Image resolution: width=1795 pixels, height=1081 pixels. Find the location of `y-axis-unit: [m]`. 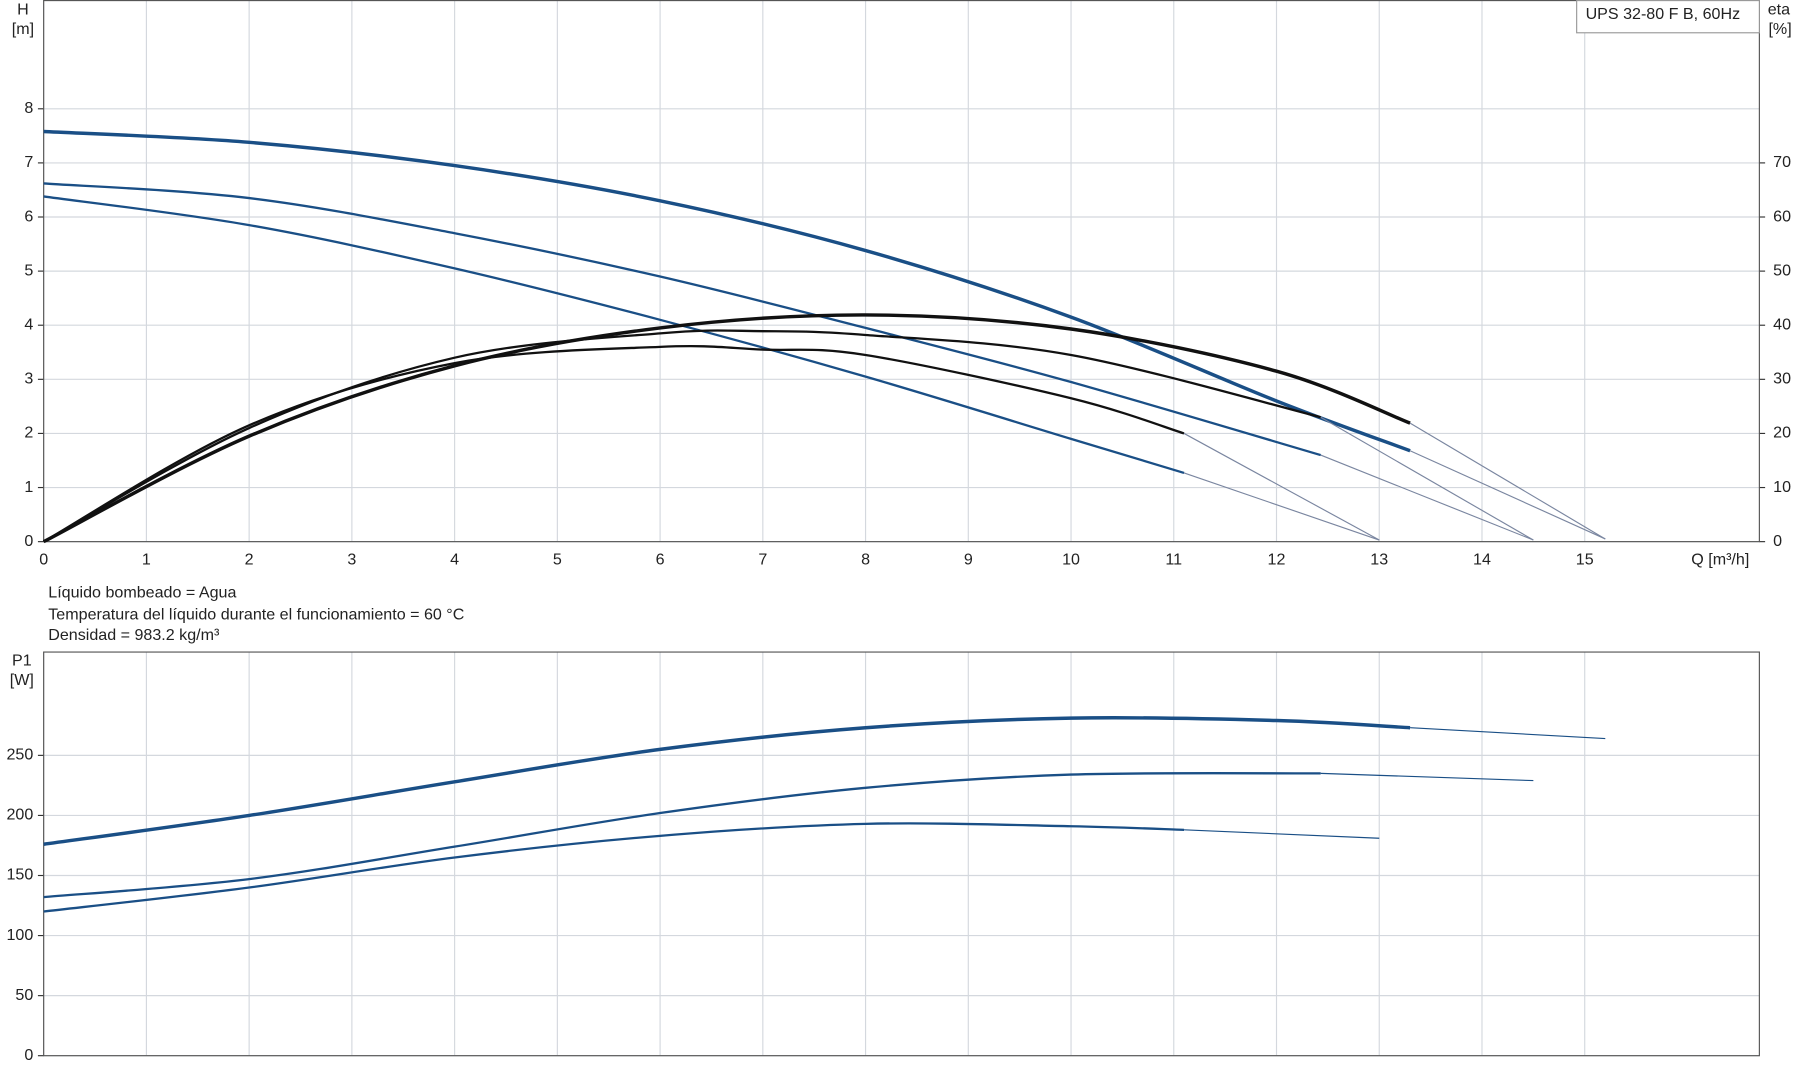

y-axis-unit: [m] is located at coordinates (23, 29).